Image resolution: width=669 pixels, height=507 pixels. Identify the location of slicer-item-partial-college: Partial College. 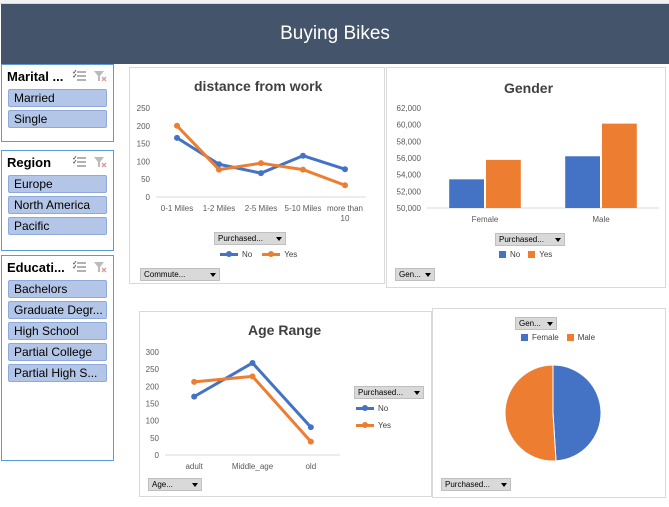
(57, 352).